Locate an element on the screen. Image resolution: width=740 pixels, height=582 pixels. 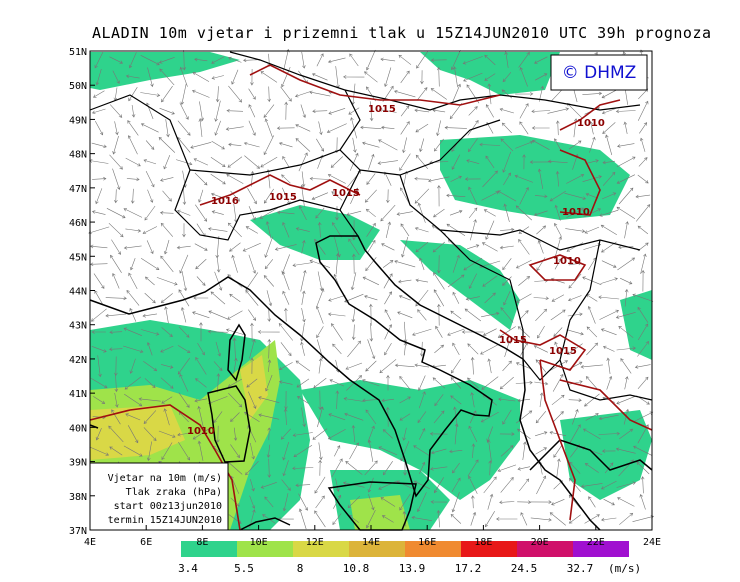
info-line: Vjetar na 10m (m/s) is located at coordinates (165, 478).